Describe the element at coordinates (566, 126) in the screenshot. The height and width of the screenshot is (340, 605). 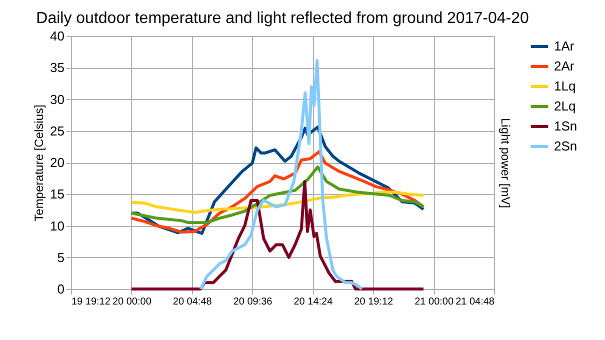
I see `legend-label: 1Sn` at that location.